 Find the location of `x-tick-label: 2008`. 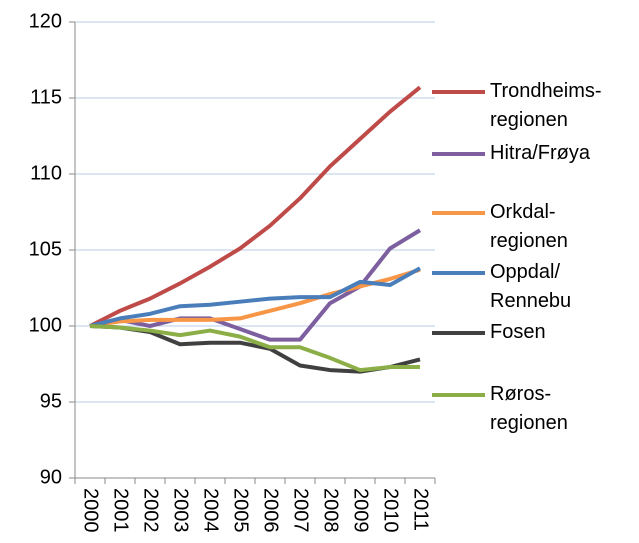

x-tick-label: 2008 is located at coordinates (331, 510).